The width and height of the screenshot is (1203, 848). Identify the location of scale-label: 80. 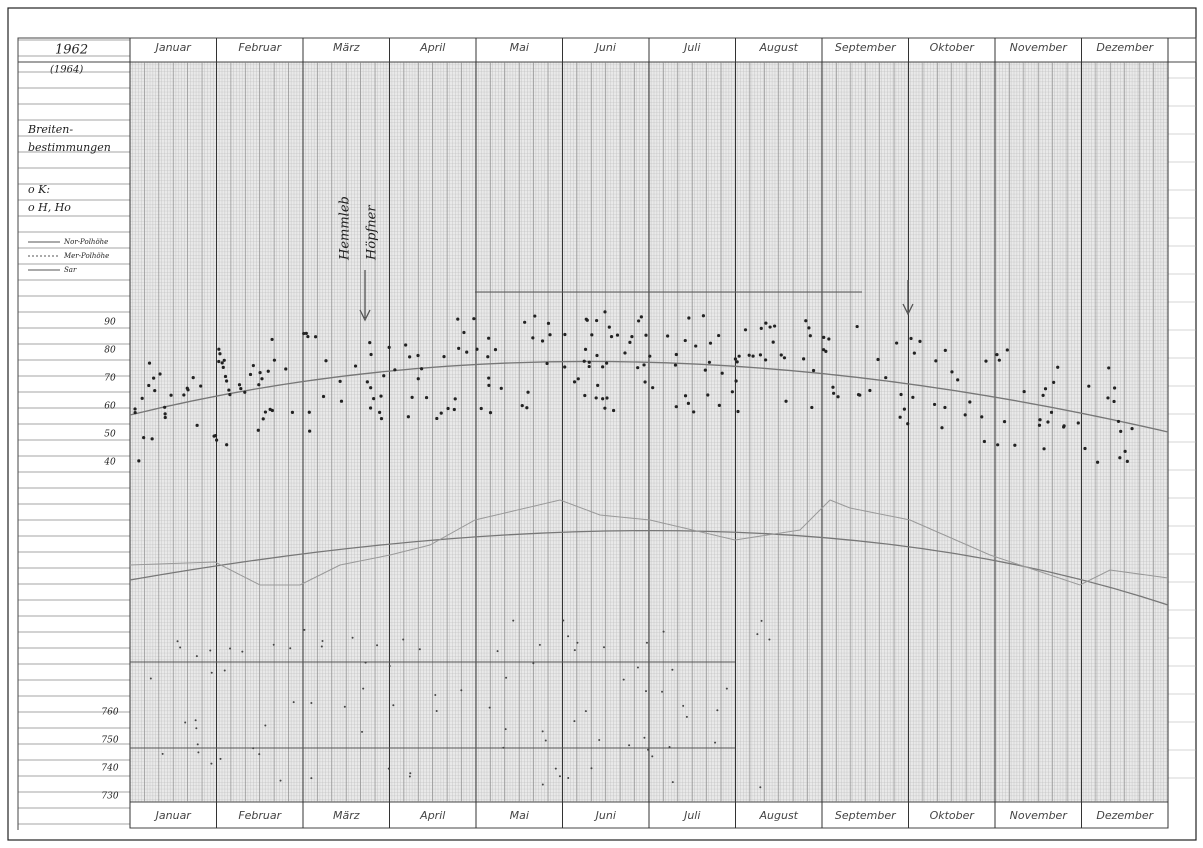
(110, 351).